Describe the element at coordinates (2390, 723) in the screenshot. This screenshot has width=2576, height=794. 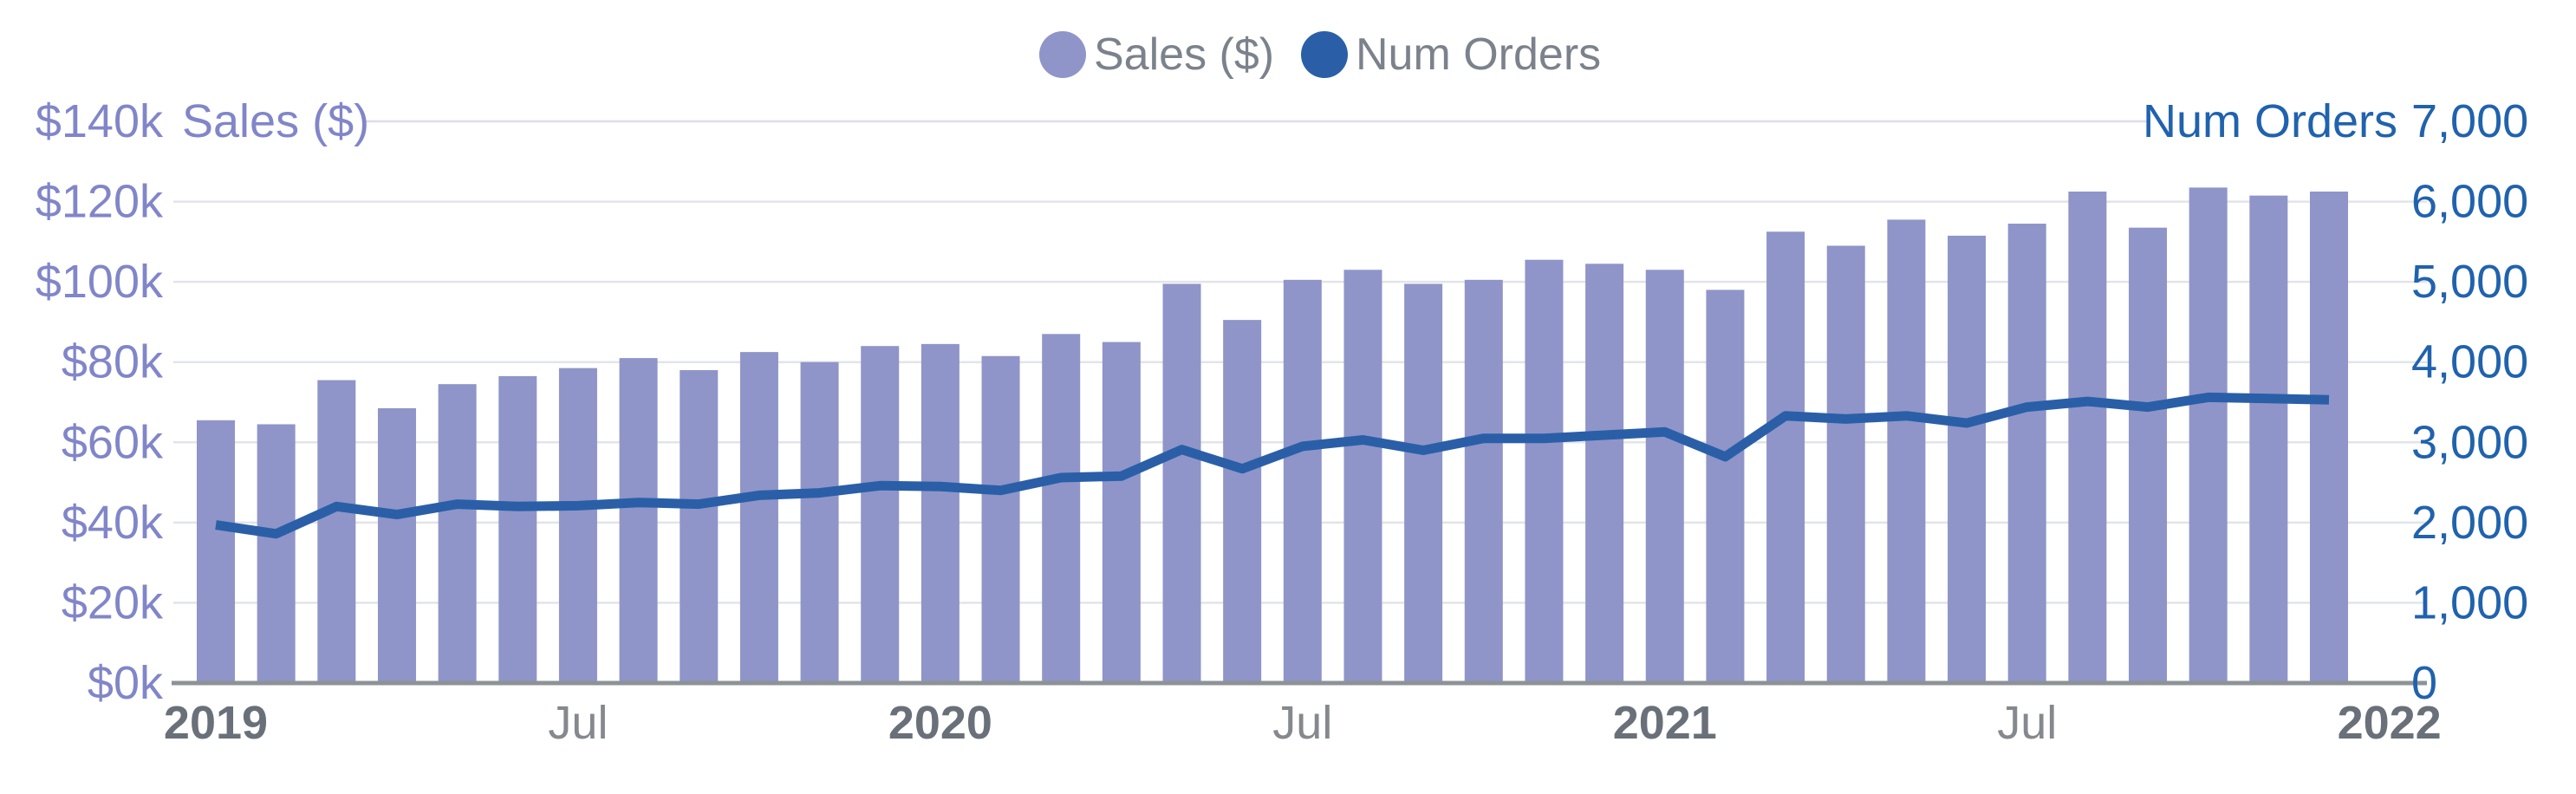
I see `x-tick-year: 2022` at that location.